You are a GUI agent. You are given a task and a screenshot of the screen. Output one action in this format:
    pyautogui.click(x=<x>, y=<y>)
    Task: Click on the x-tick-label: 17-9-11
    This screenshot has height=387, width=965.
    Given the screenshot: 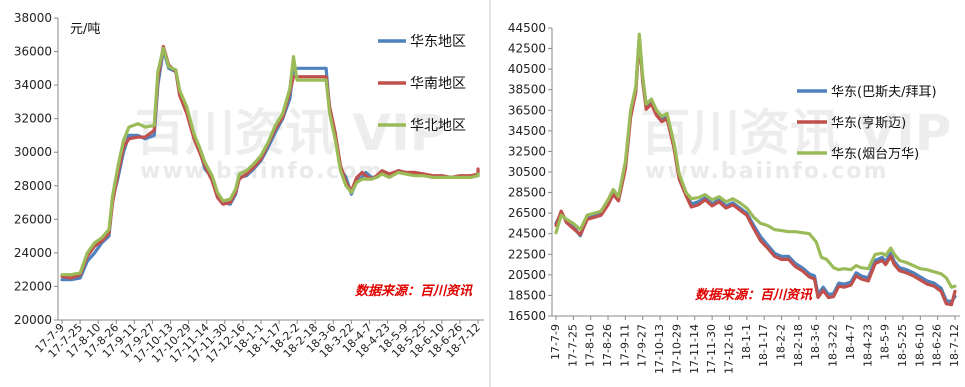 What is the action you would take?
    pyautogui.click(x=624, y=345)
    